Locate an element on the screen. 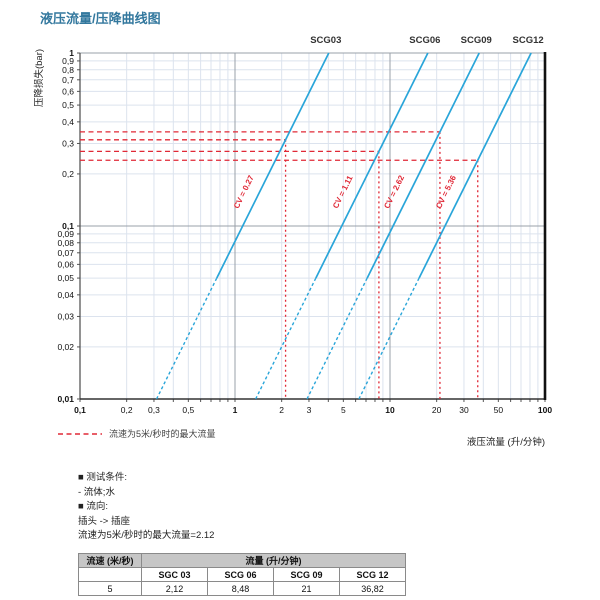 This screenshot has width=600, height=600. speed-value: 5 is located at coordinates (110, 588).